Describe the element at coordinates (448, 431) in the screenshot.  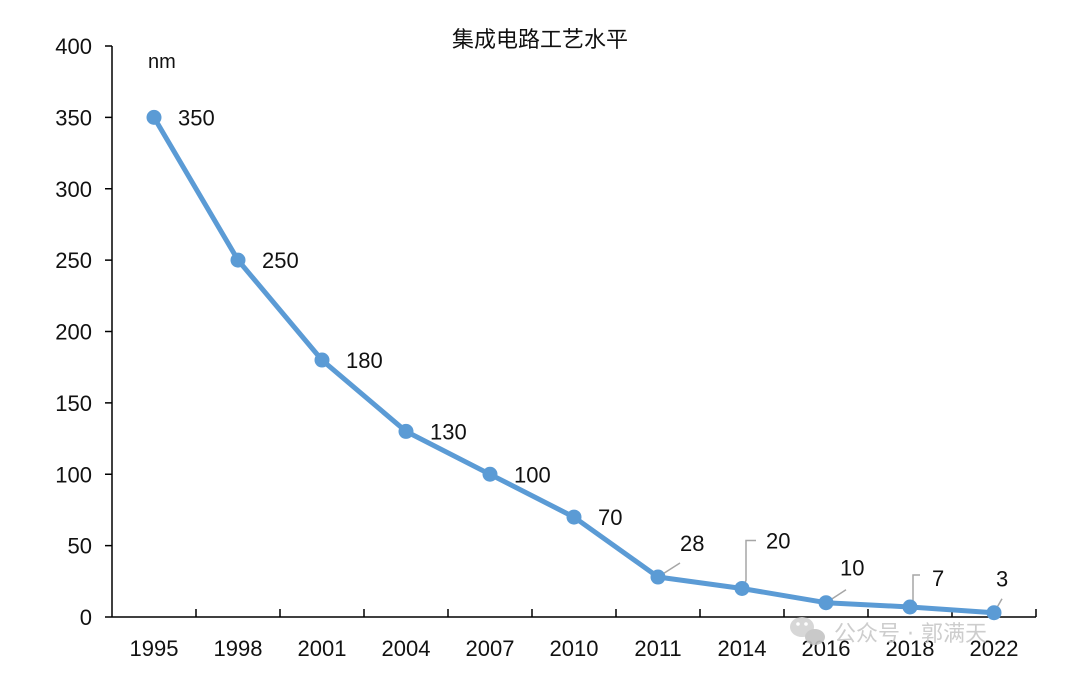
I see `data-label: 130` at that location.